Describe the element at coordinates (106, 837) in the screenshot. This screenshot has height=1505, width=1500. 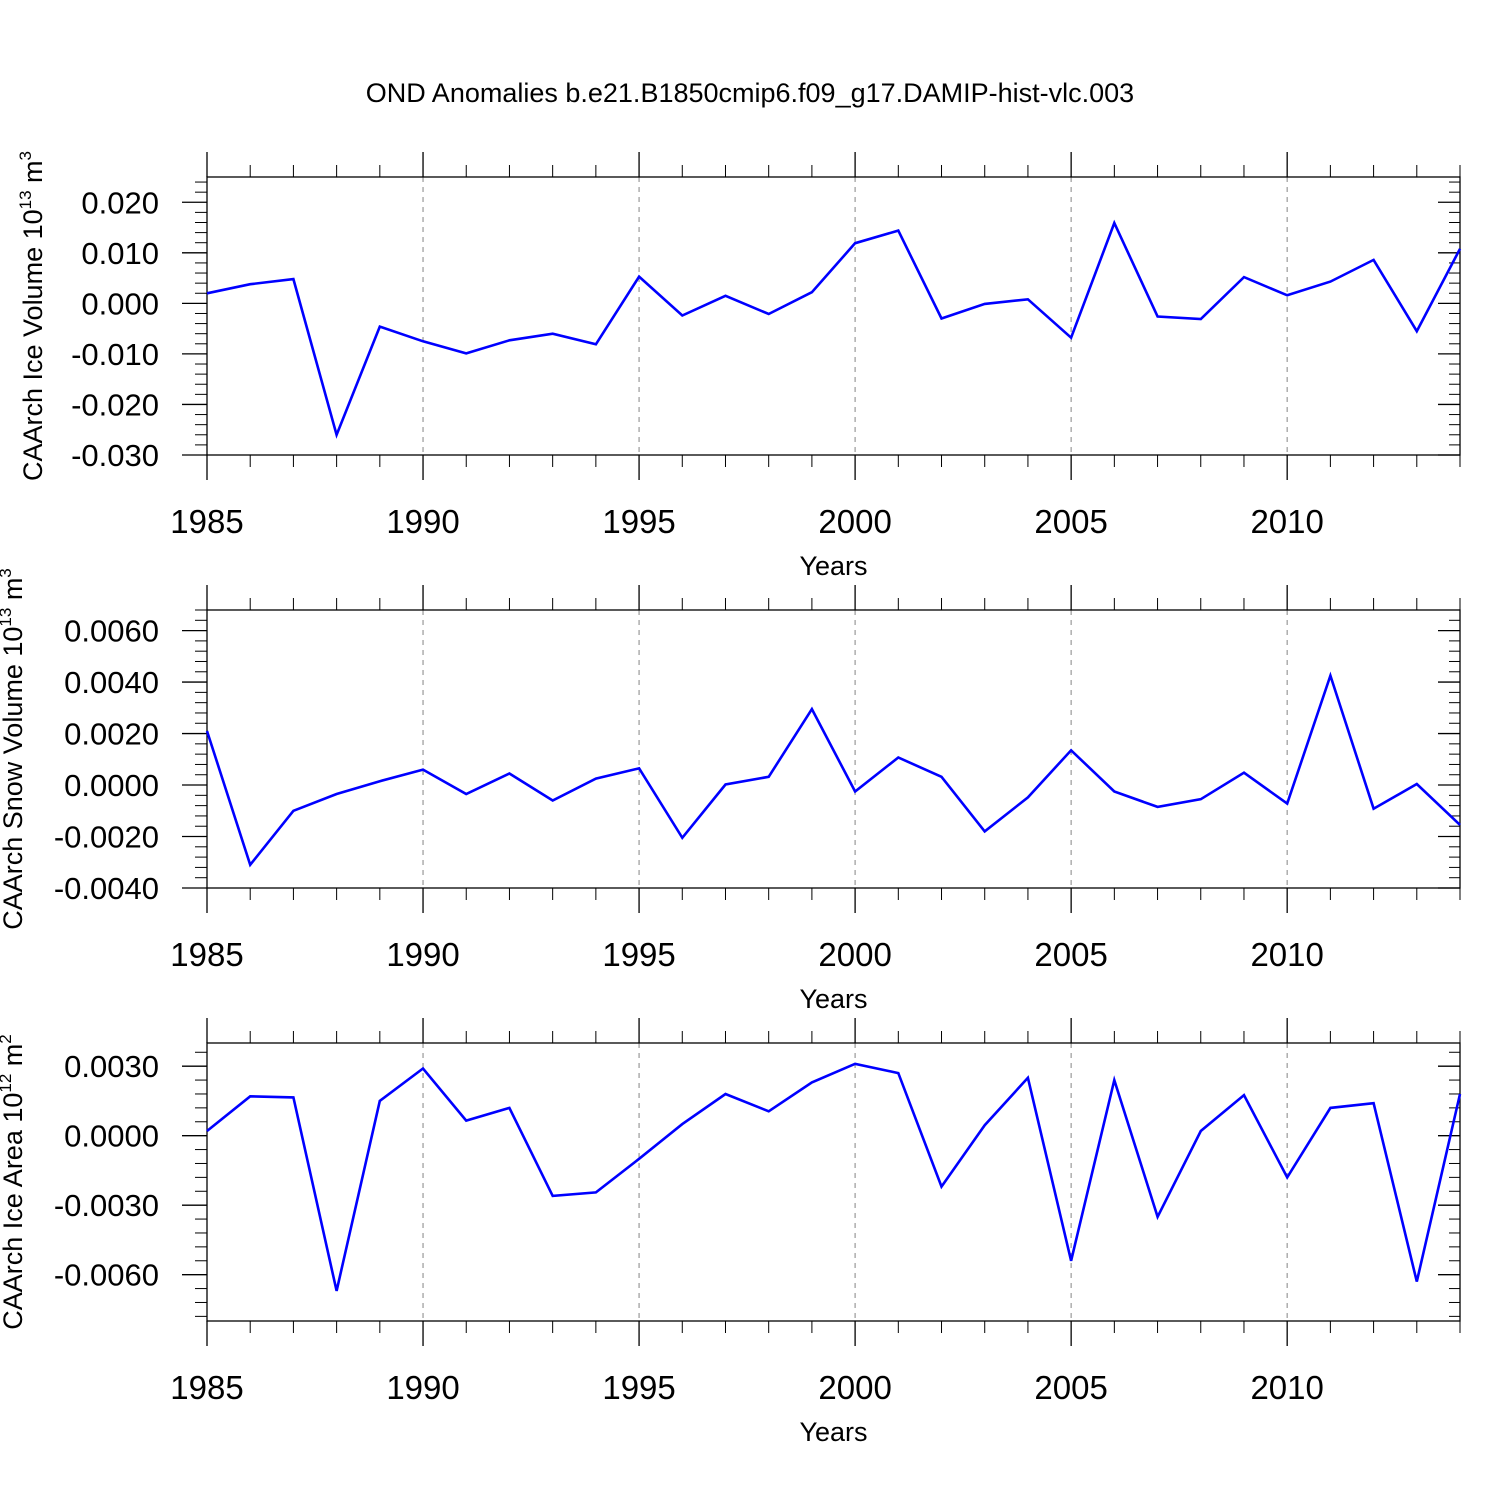
I see `y-tick-label: -0.0020` at that location.